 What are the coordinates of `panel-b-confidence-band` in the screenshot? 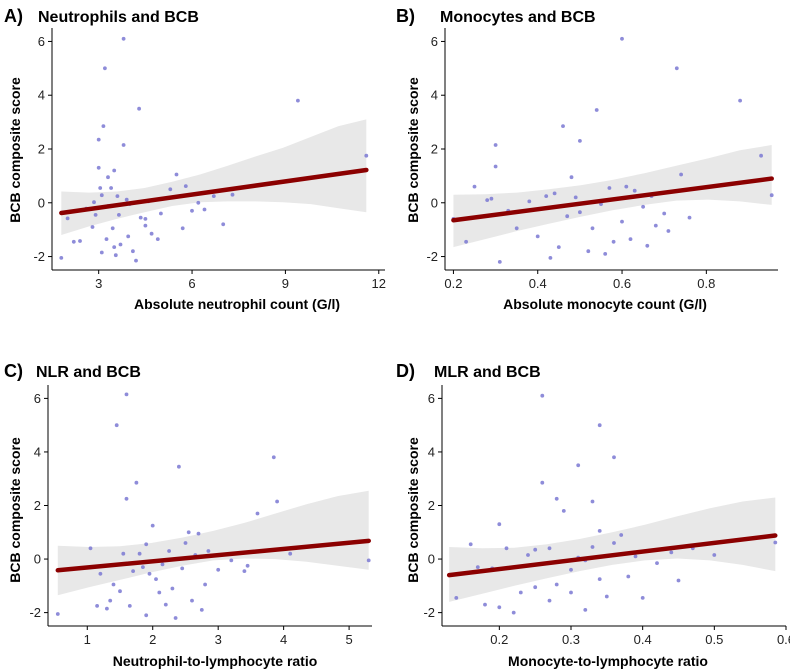 It's located at (612, 196).